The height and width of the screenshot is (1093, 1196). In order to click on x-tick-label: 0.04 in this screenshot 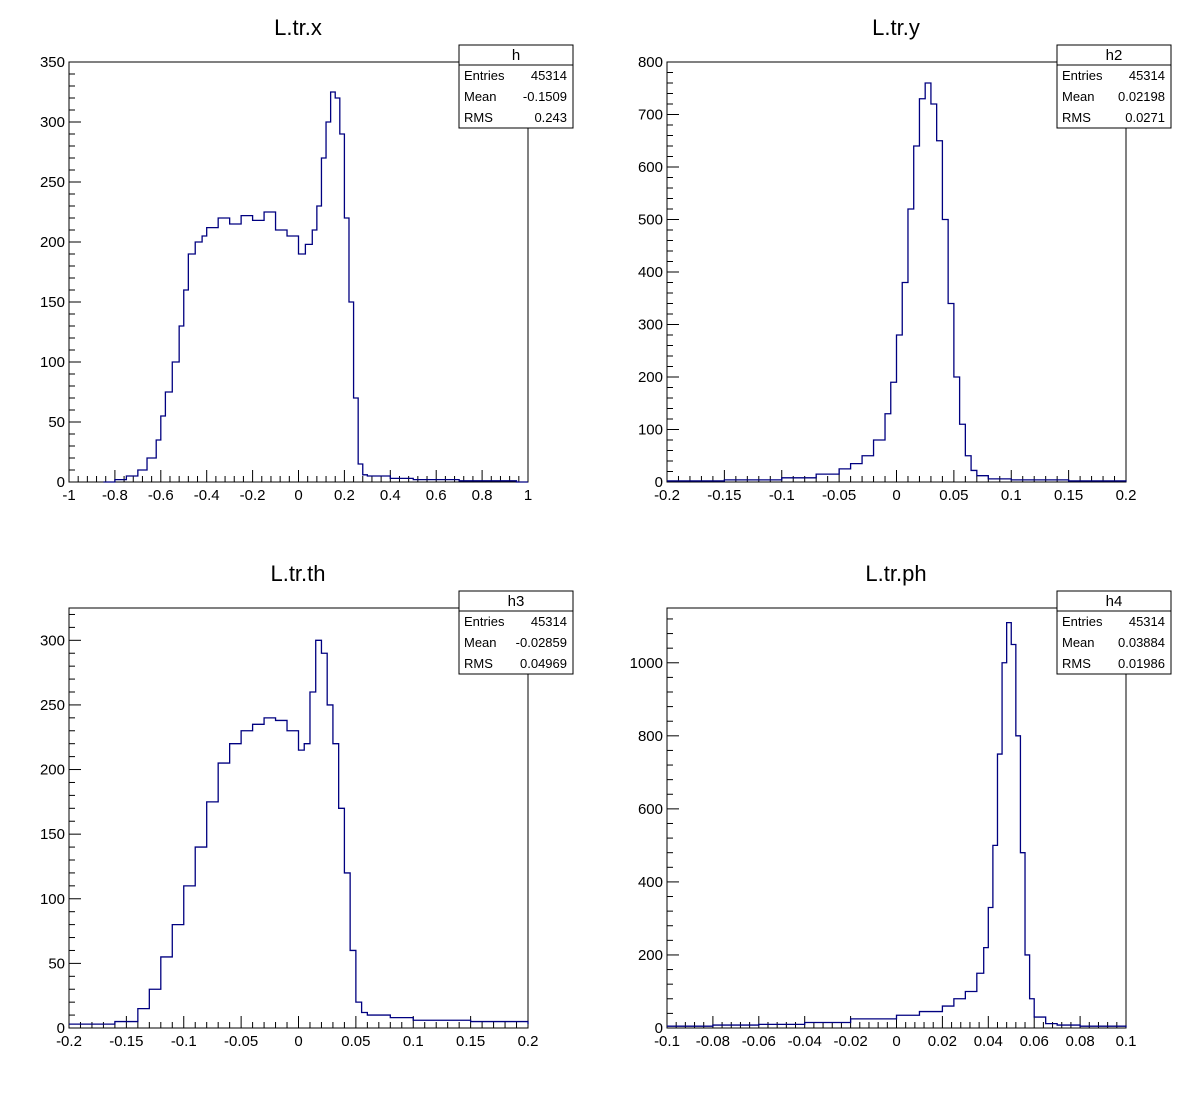, I will do `click(988, 1041)`.